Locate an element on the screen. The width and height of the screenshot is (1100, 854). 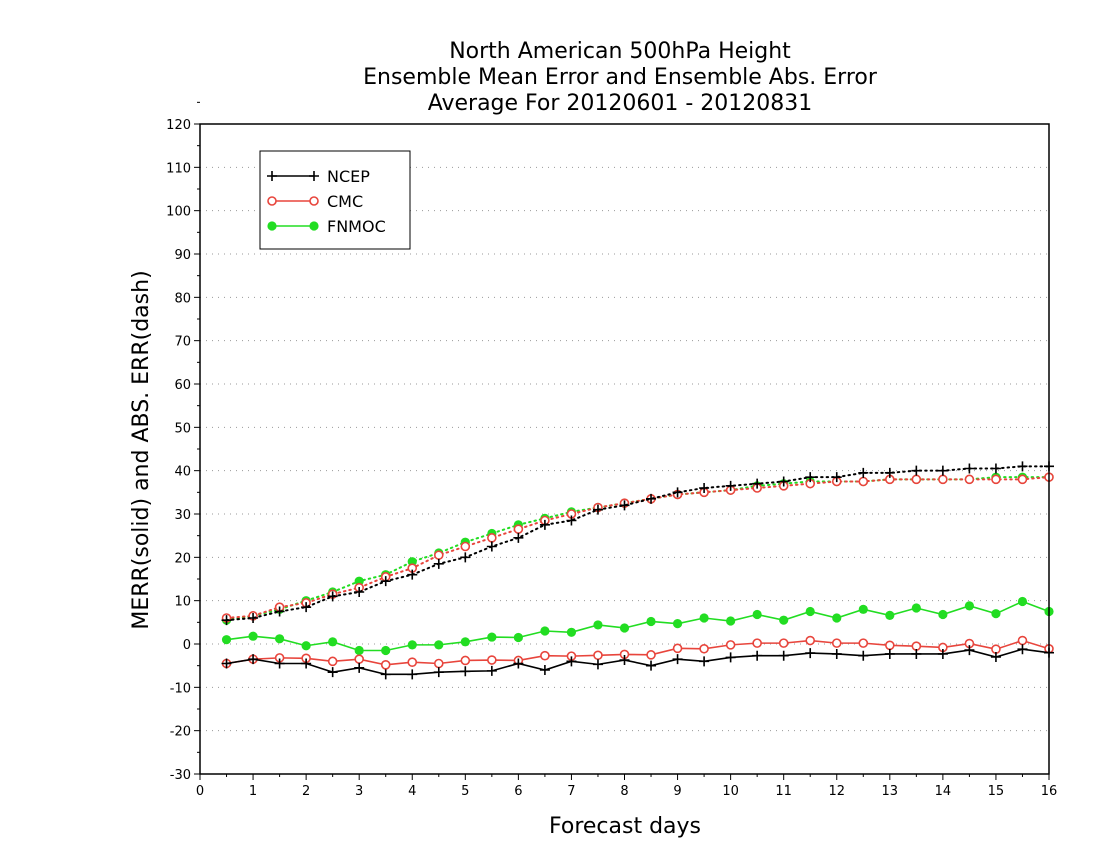
x-tick-label: 5 is located at coordinates (465, 791).